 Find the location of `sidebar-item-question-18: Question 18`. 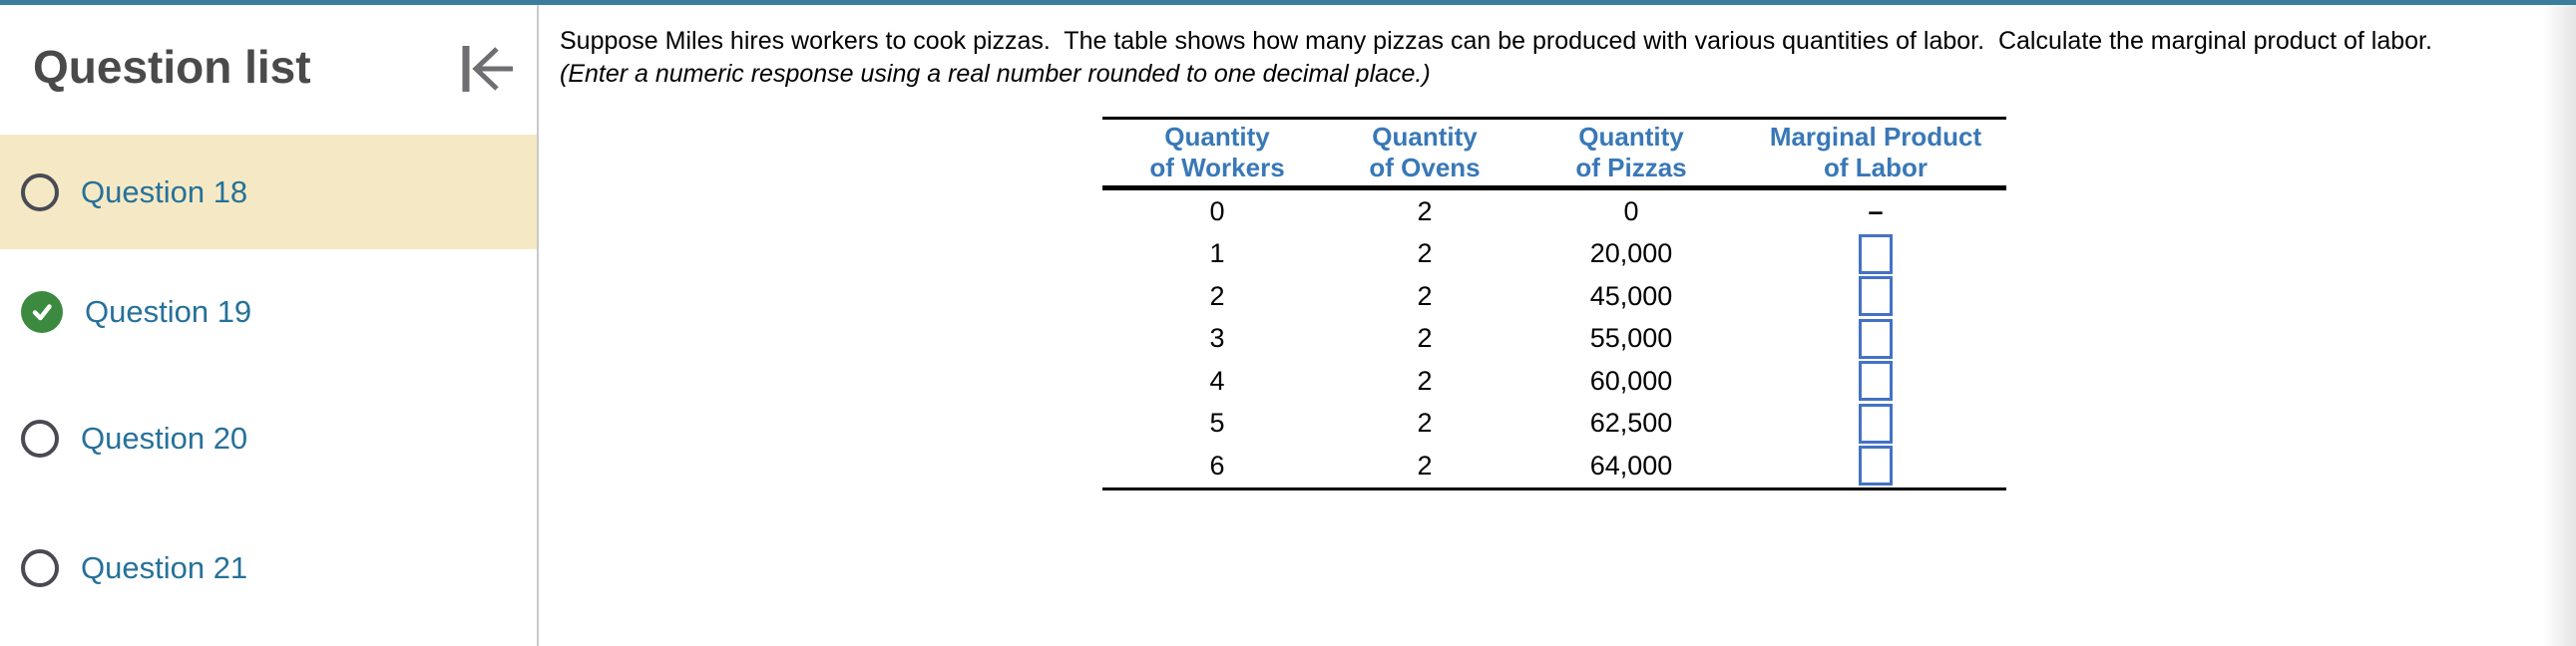

sidebar-item-question-18: Question 18 is located at coordinates (268, 192).